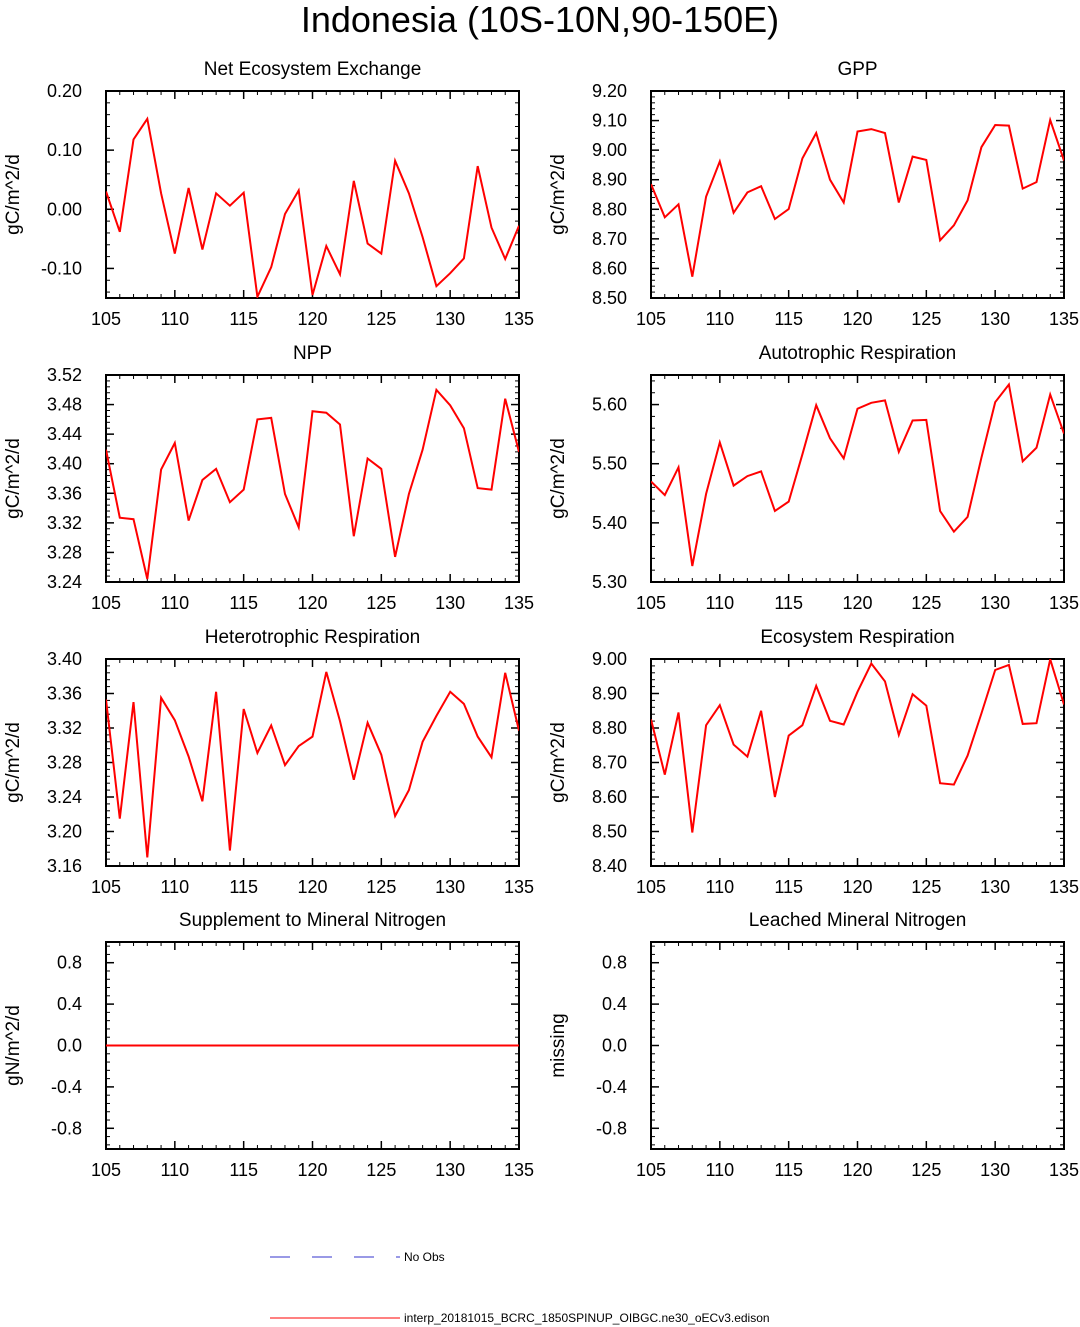  Describe the element at coordinates (64, 209) in the screenshot. I see `y-tick-label: 0.00` at that location.